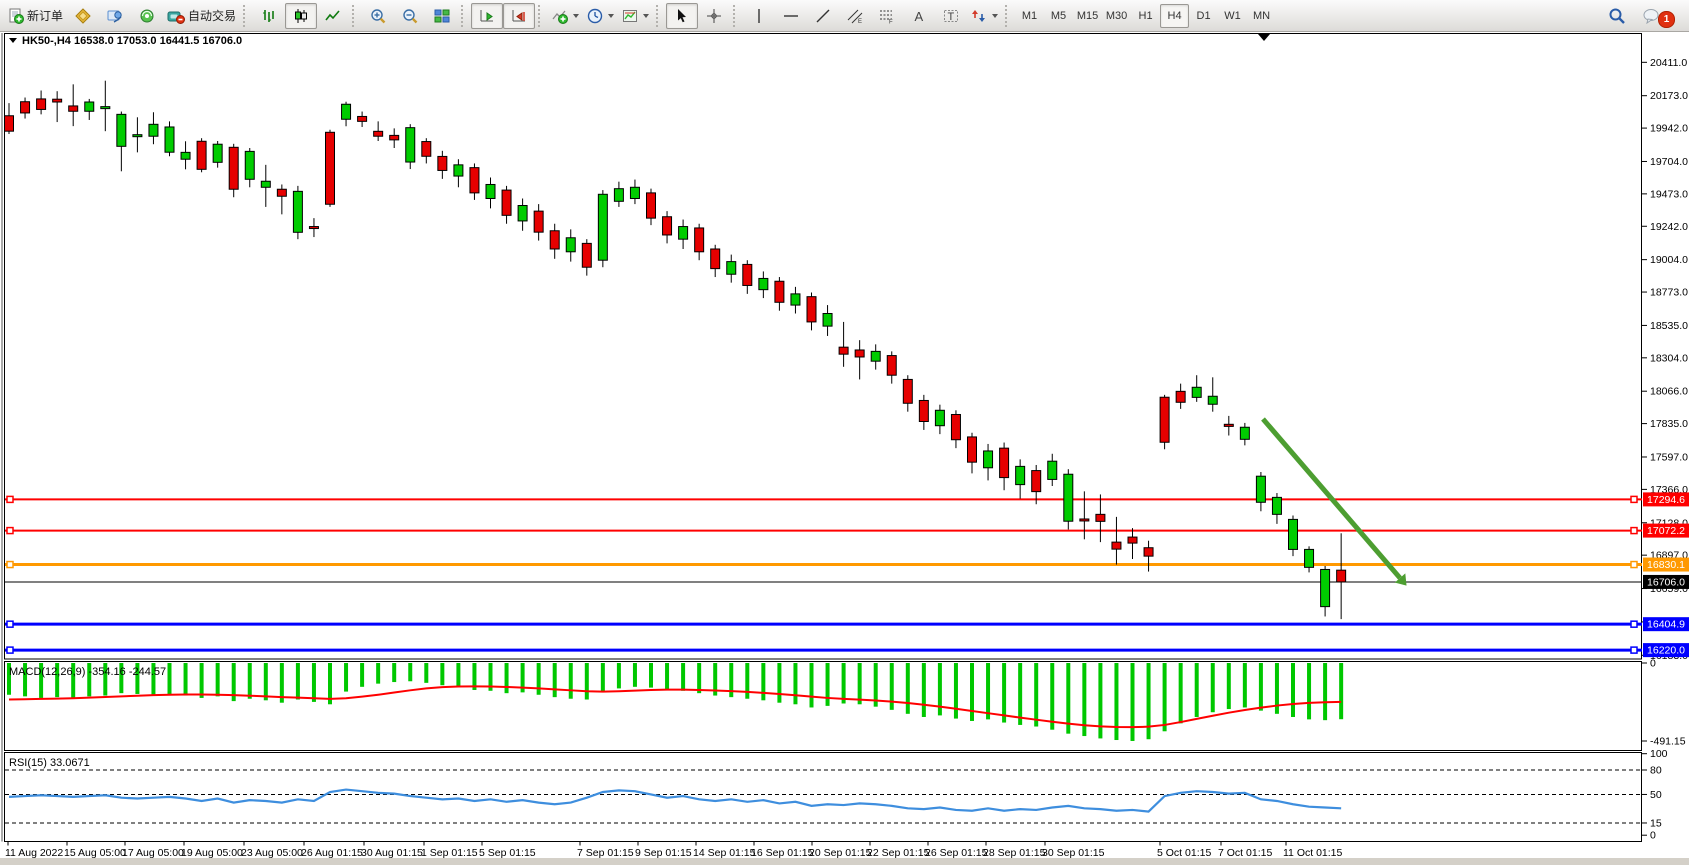  What do you see at coordinates (410, 16) in the screenshot?
I see `zoom-out-button` at bounding box center [410, 16].